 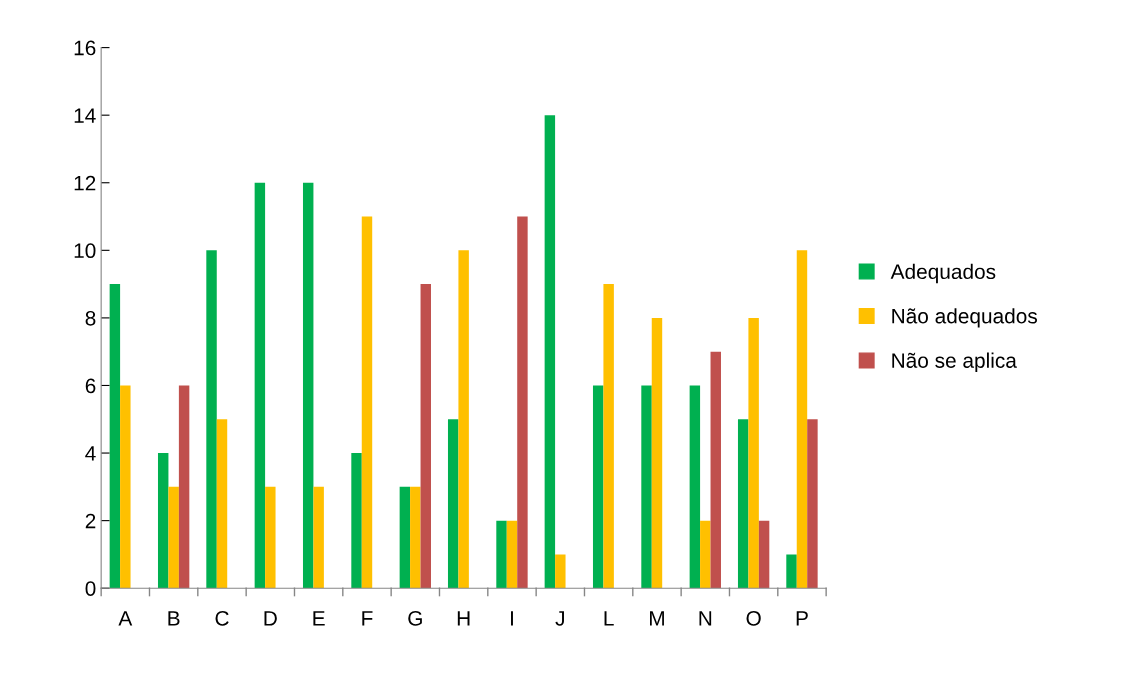 What do you see at coordinates (367, 618) in the screenshot?
I see `x-tick-label: F` at bounding box center [367, 618].